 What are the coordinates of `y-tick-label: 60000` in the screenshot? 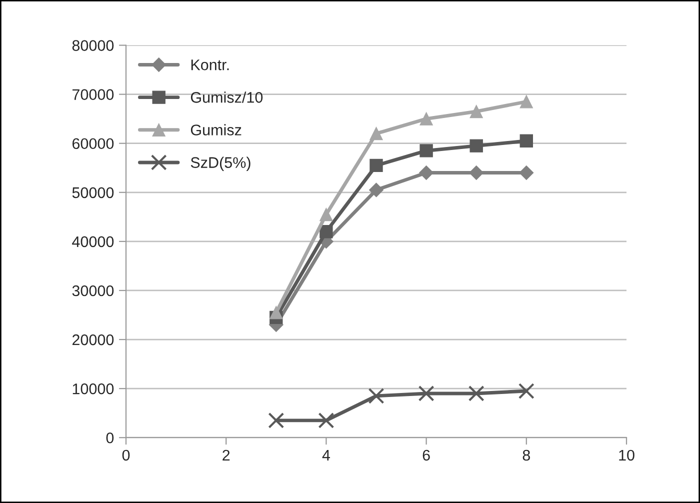 It's located at (93, 144).